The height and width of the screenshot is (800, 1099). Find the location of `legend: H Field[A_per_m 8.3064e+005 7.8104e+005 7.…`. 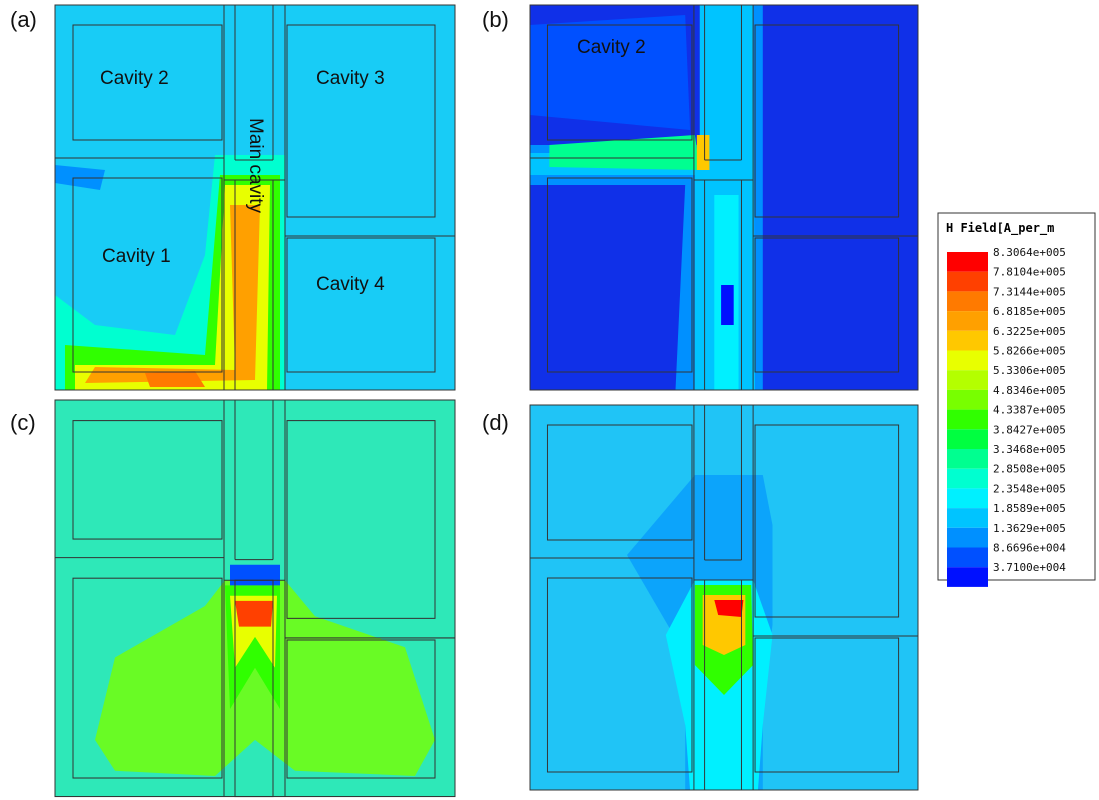

legend: H Field[A_per_m 8.3064e+005 7.8104e+005 7.… is located at coordinates (1016, 399).